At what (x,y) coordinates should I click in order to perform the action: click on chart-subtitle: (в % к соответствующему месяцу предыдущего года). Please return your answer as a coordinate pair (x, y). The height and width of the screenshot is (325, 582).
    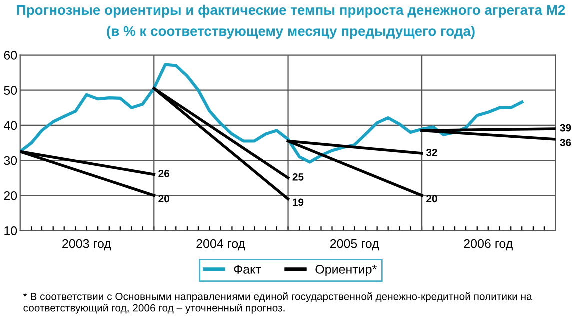
    Looking at the image, I should click on (291, 32).